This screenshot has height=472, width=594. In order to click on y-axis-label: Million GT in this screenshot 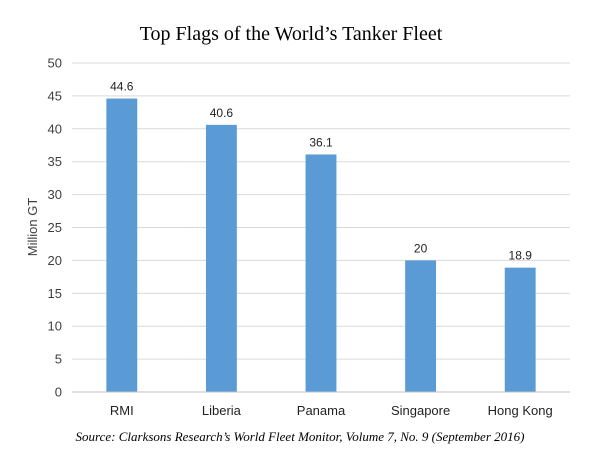, I will do `click(32, 227)`.